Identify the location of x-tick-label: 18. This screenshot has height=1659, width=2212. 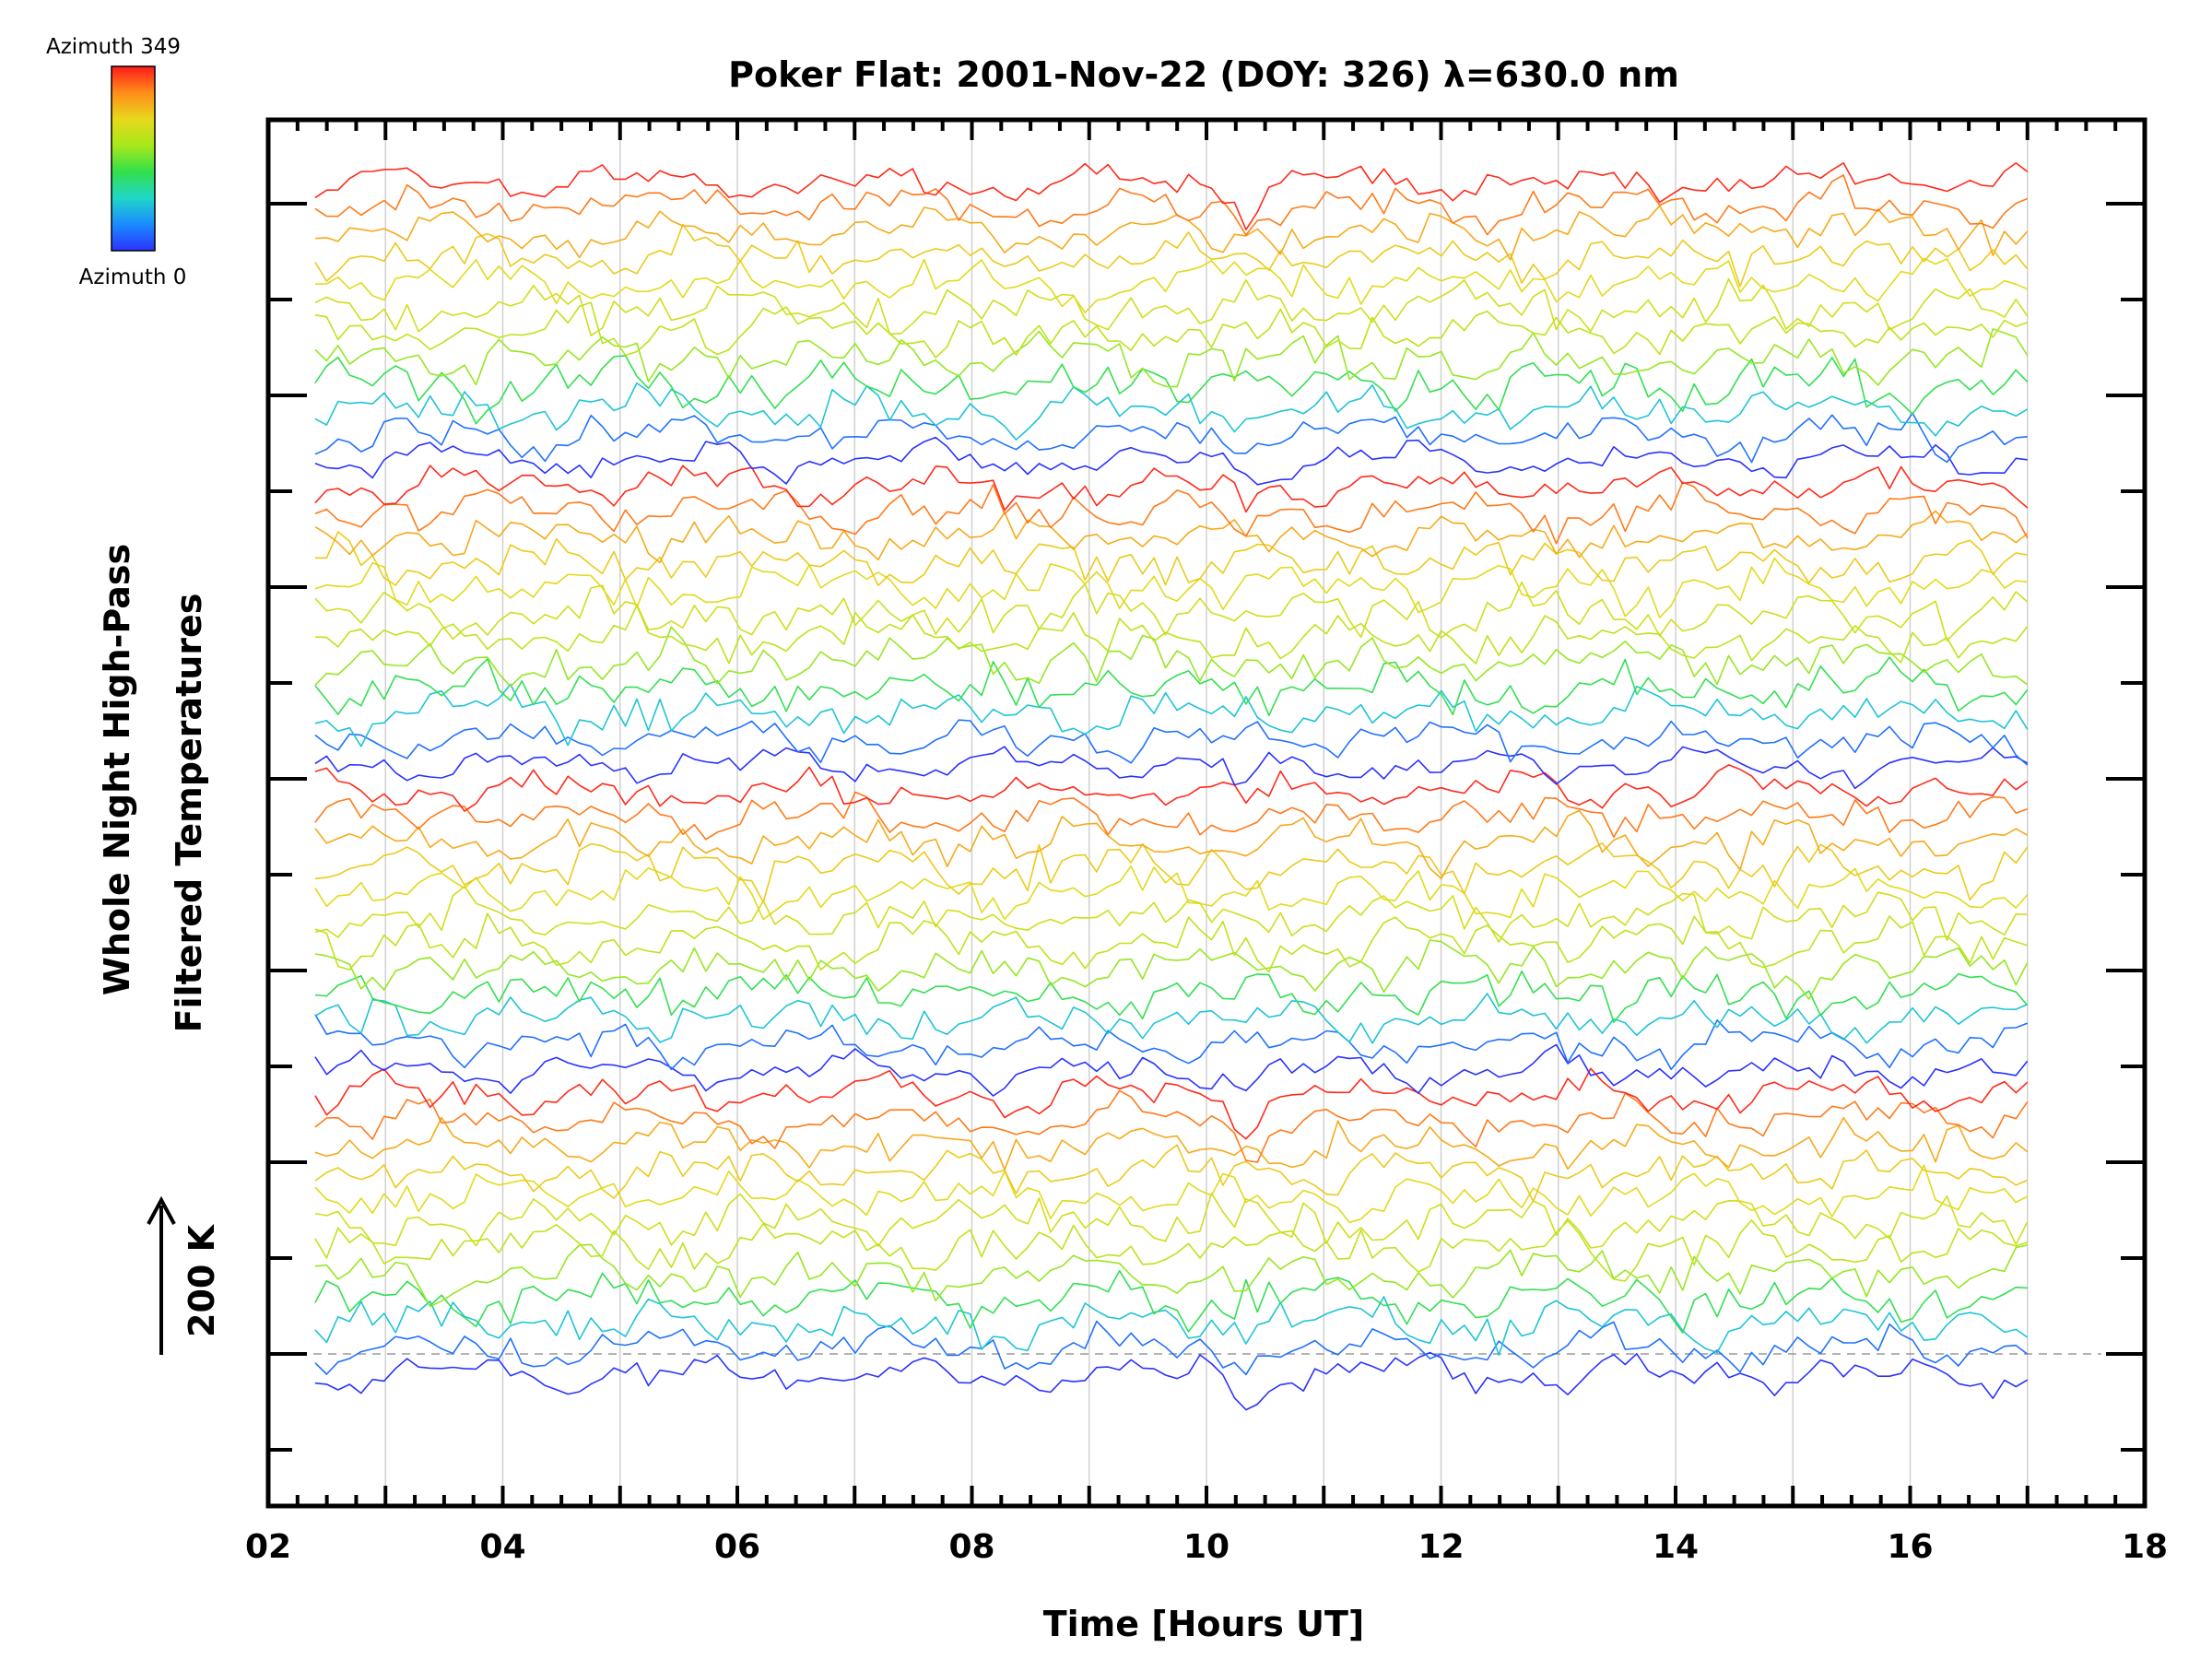
(2145, 1547).